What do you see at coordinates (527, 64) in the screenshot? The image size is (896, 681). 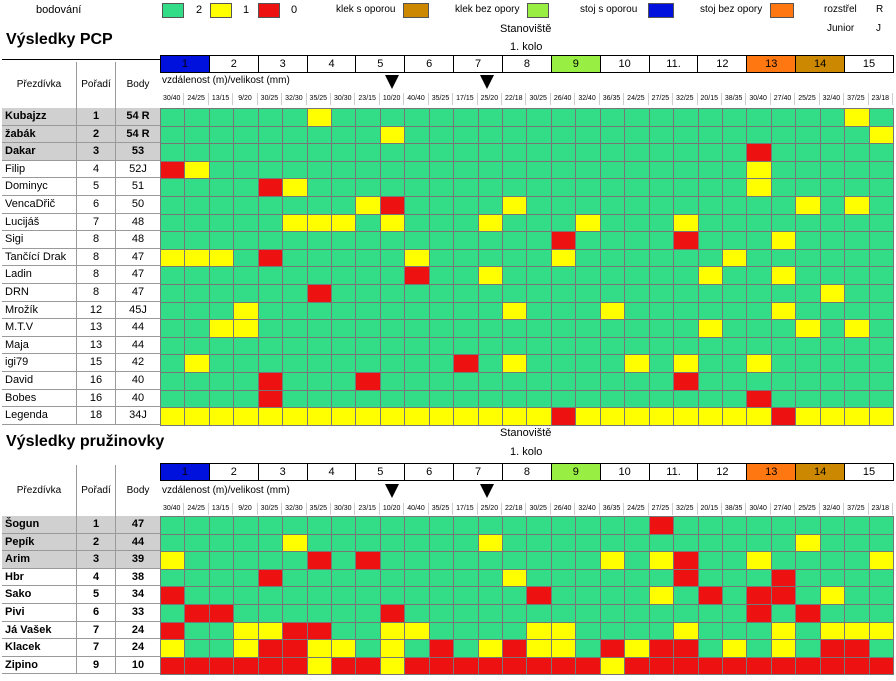 I see `pcp-station-8: 8` at bounding box center [527, 64].